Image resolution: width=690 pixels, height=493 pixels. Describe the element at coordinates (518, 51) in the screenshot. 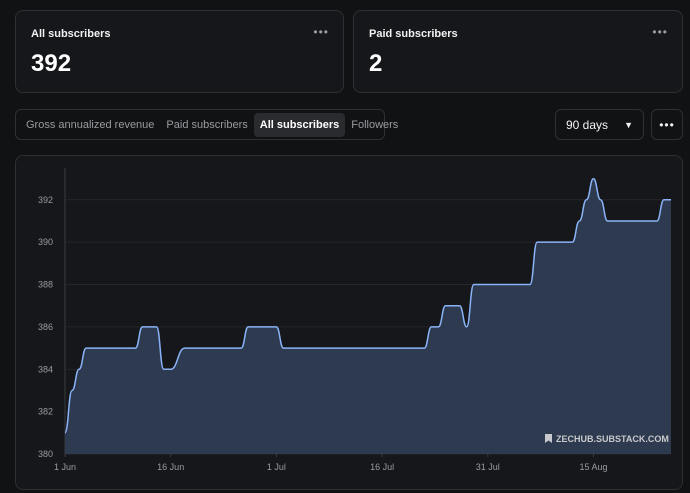

I see `paid-subscribers-card: Paid subscribers 2 •••` at that location.